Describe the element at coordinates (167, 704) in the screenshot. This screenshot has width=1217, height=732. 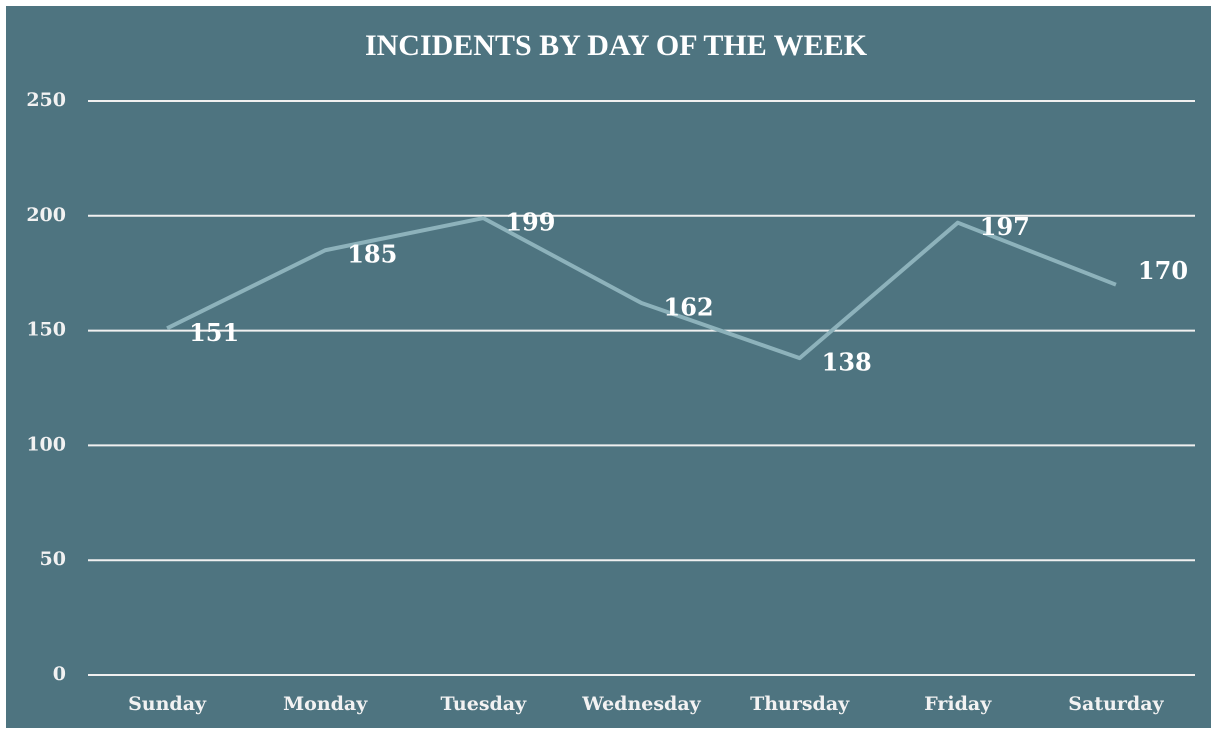
I see `x-tick-label: Sunday` at that location.